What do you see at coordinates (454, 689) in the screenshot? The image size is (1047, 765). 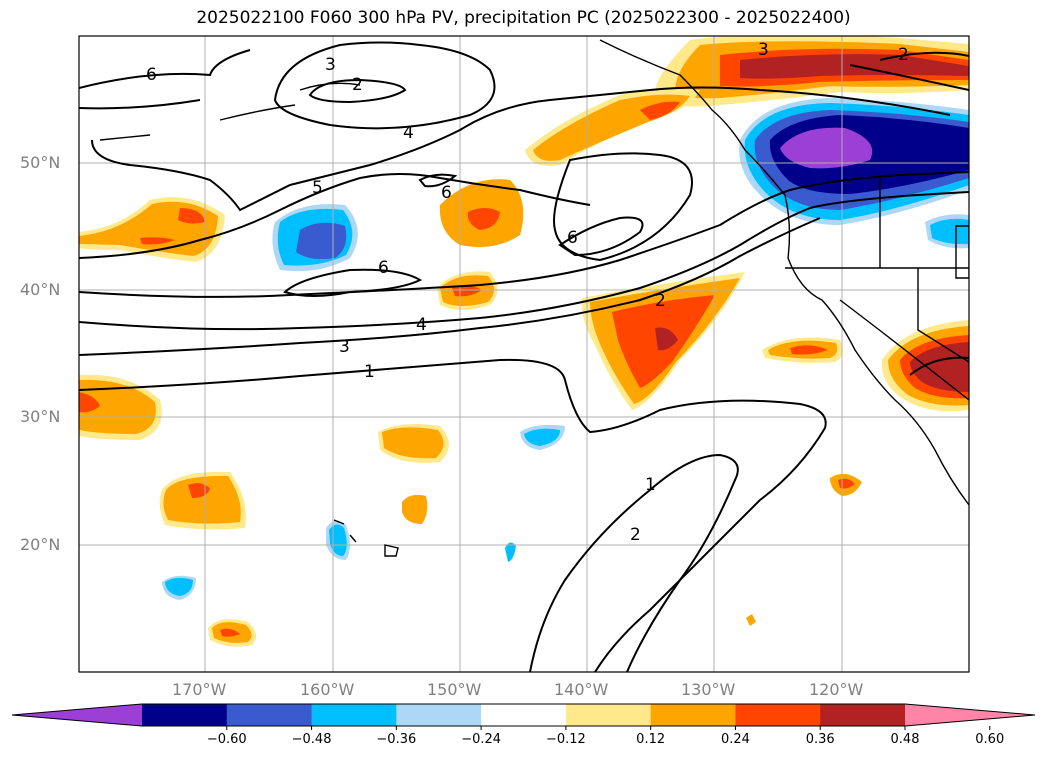 I see `lon-label: 150°W` at bounding box center [454, 689].